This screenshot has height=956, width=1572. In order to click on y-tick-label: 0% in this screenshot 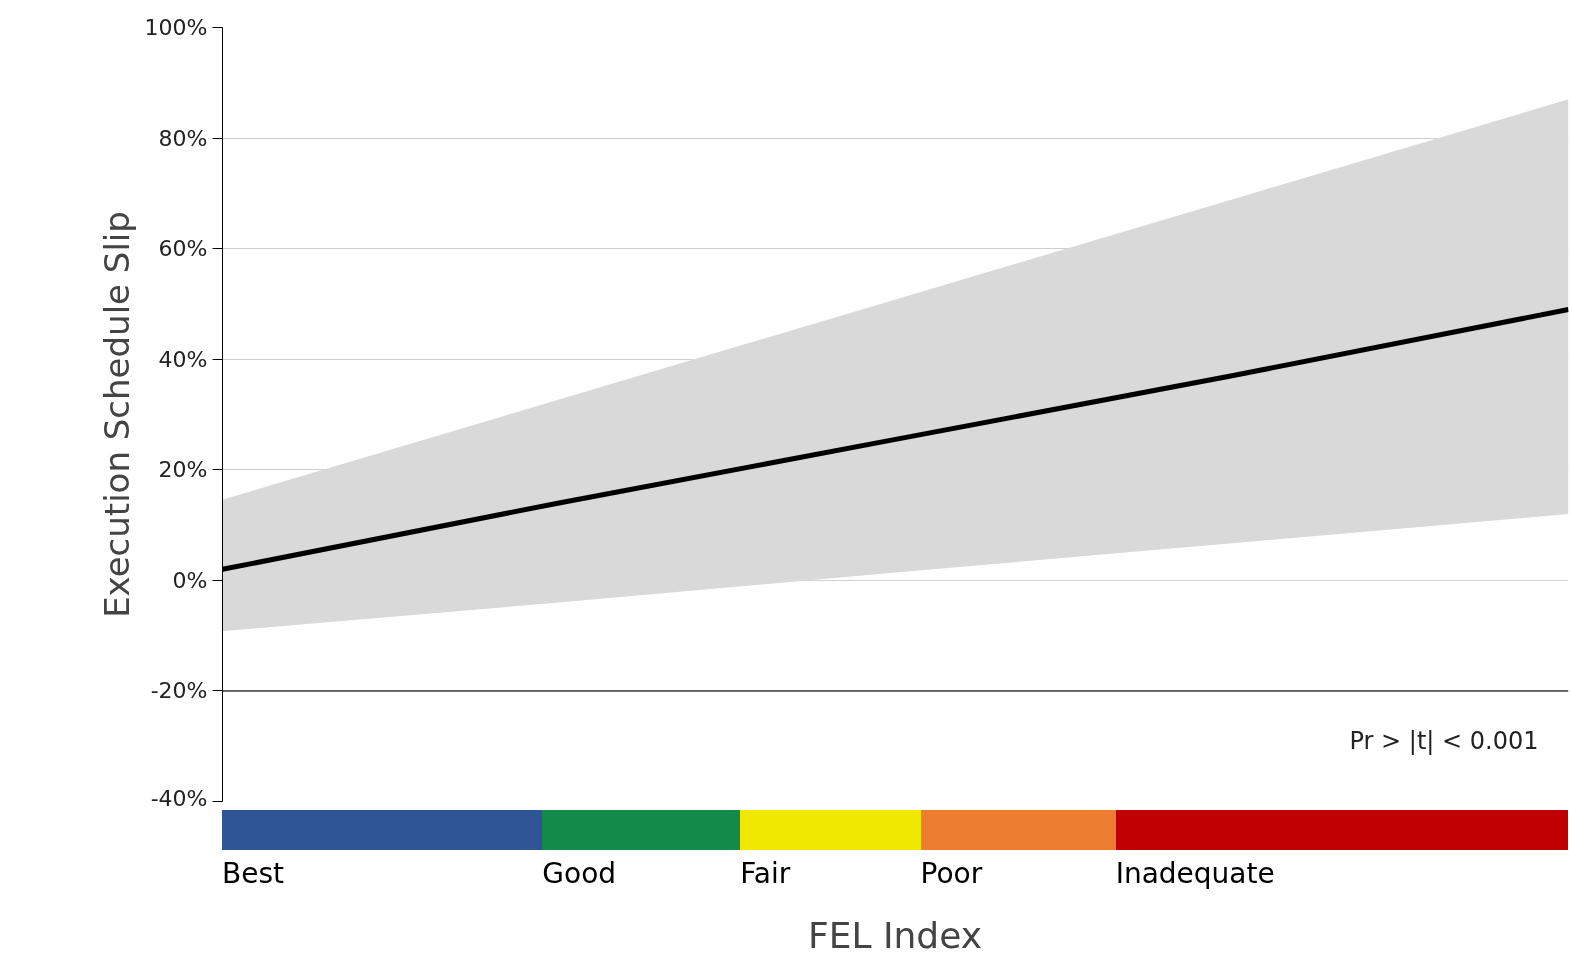, I will do `click(190, 580)`.